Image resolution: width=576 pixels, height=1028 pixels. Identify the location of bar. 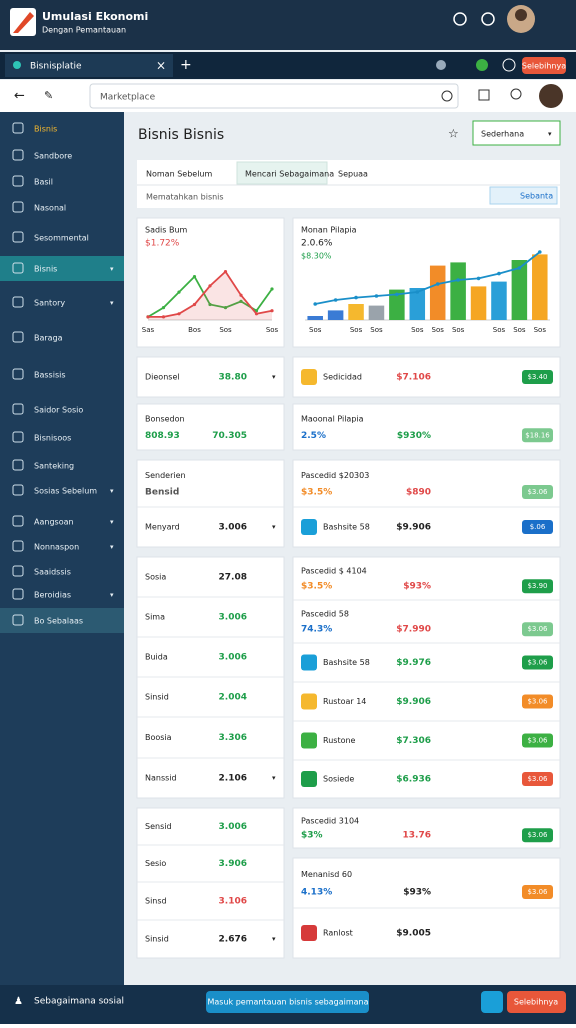
(397, 304).